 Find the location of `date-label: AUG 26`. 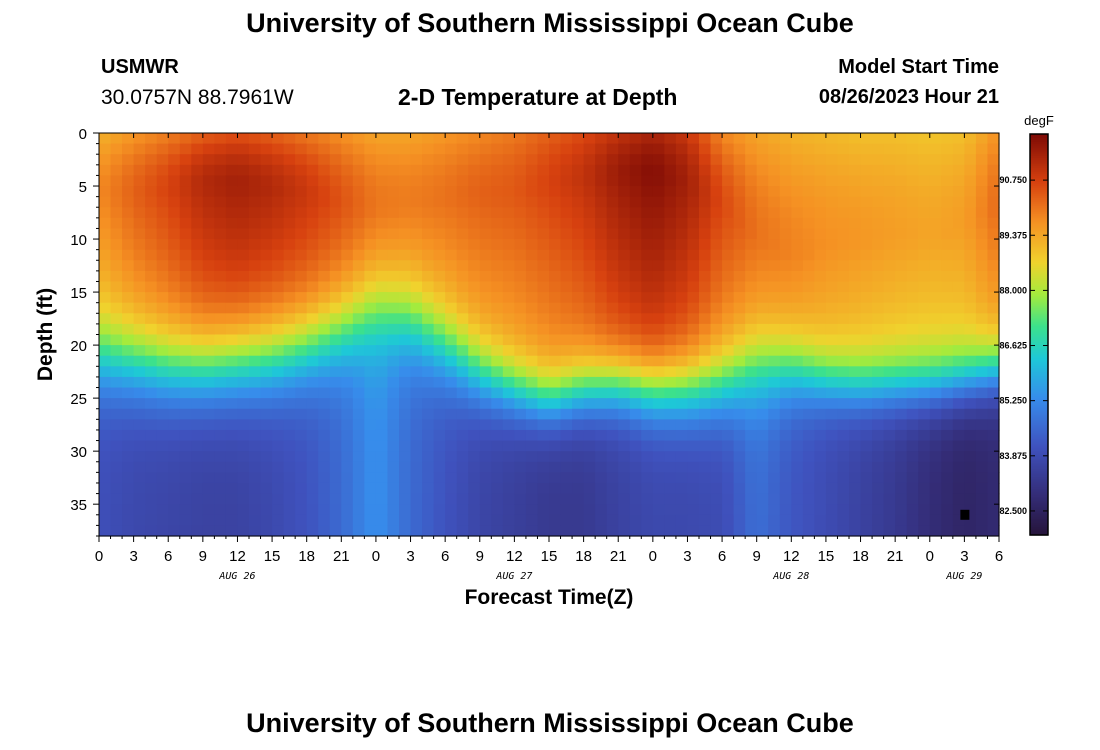

date-label: AUG 26 is located at coordinates (236, 576).